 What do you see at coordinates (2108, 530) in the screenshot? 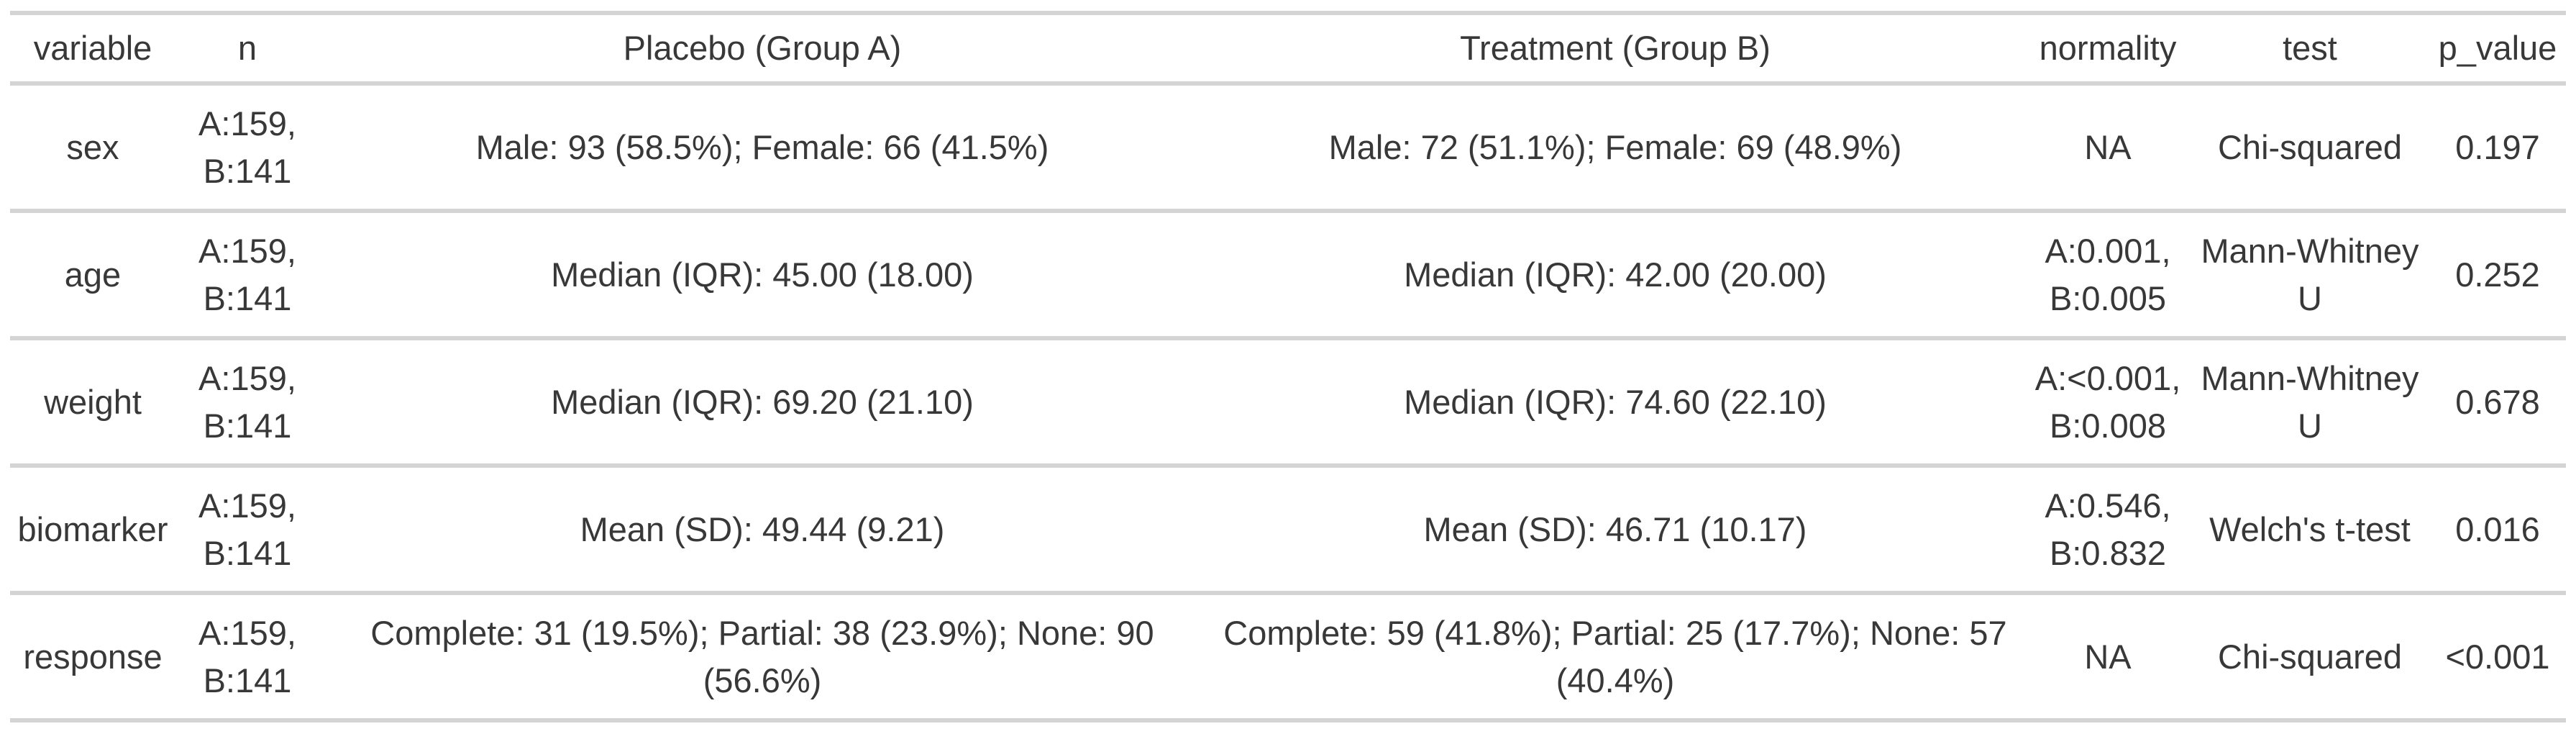
I see `cell-normality: A:0.546, B:0.832` at bounding box center [2108, 530].